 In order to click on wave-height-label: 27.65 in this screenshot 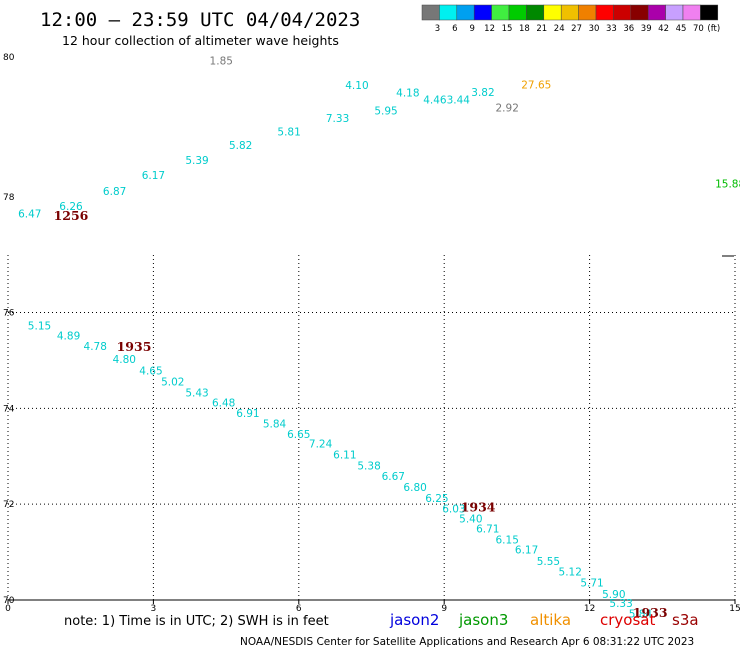, I will do `click(536, 85)`.